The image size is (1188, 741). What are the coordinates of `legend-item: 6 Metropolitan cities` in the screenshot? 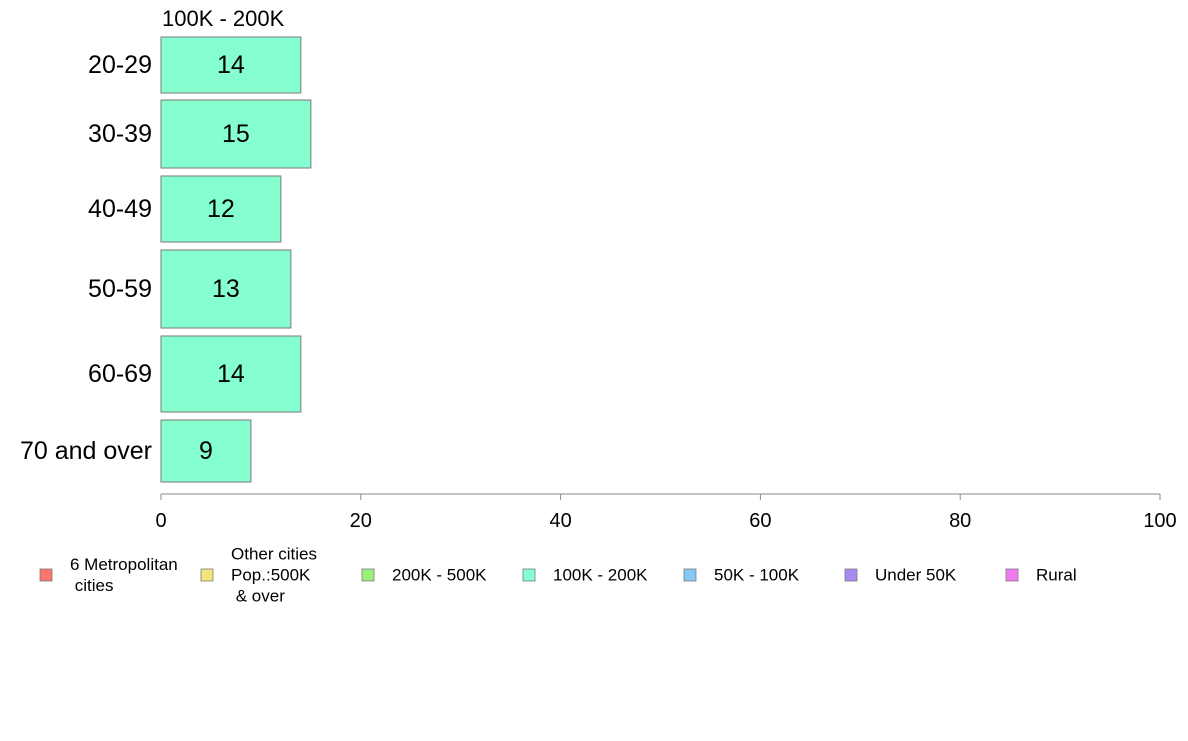 It's located at (108, 575).